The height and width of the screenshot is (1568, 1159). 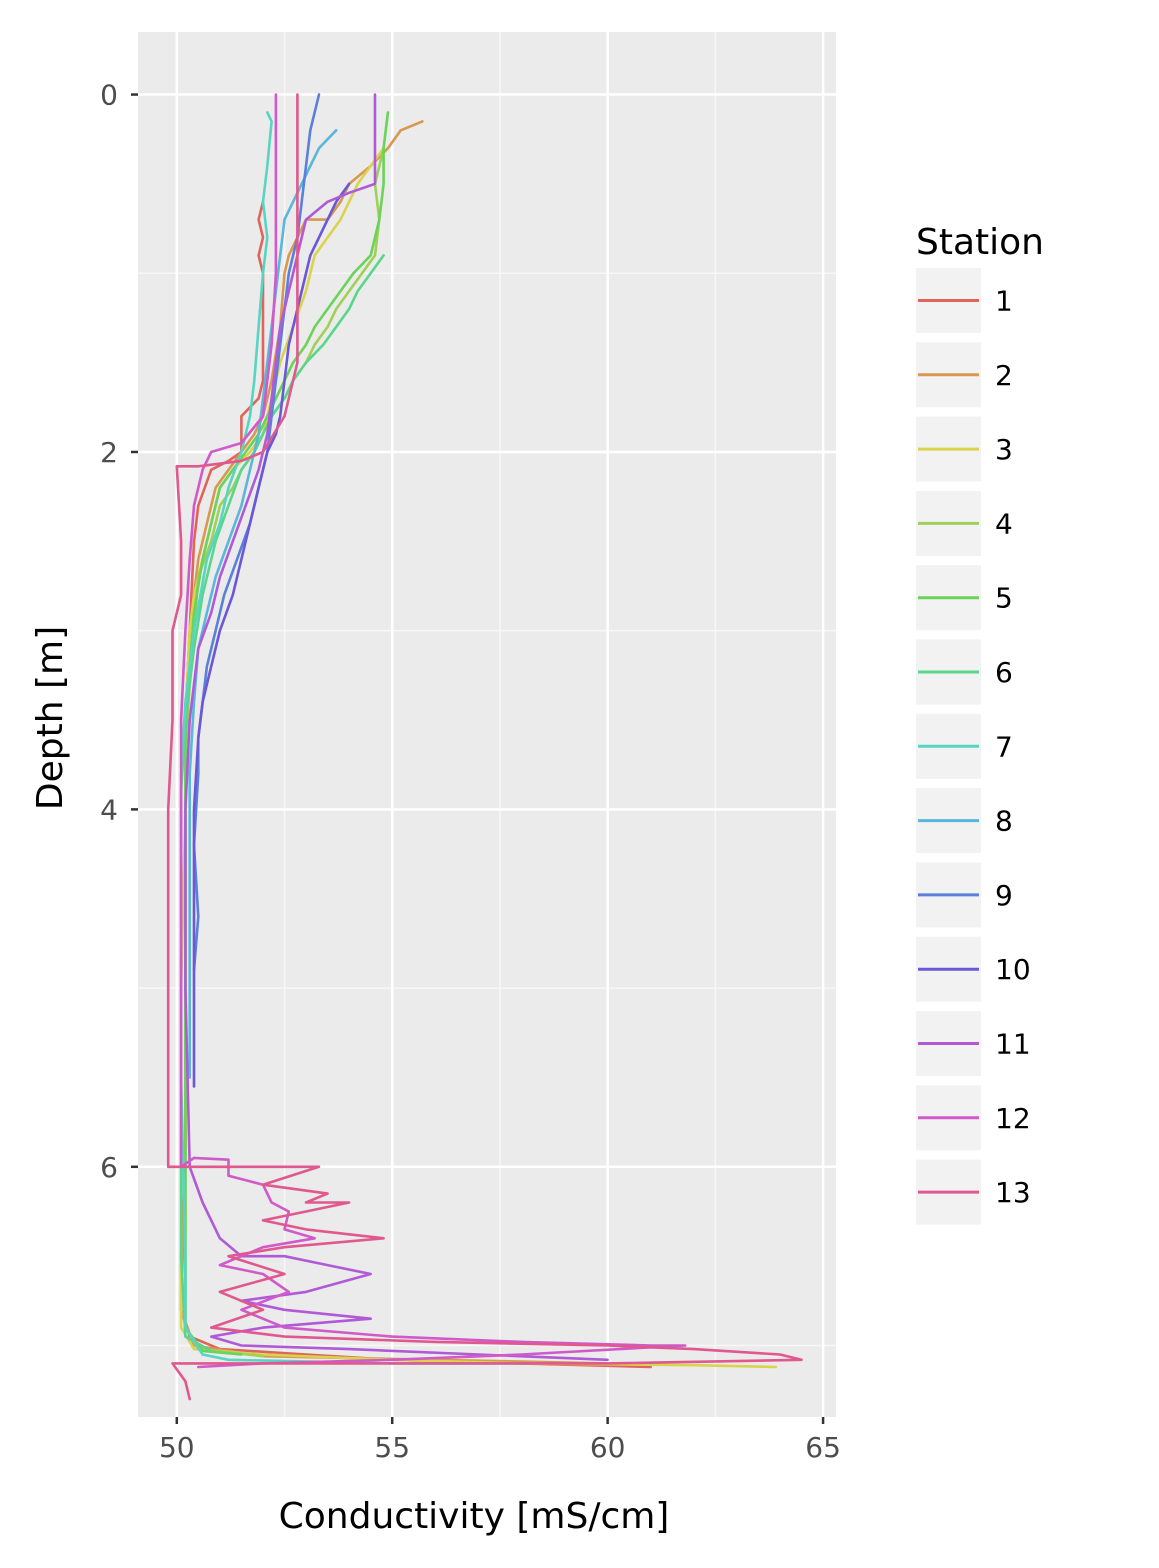 I want to click on x-tick-label: 65, so click(x=823, y=1447).